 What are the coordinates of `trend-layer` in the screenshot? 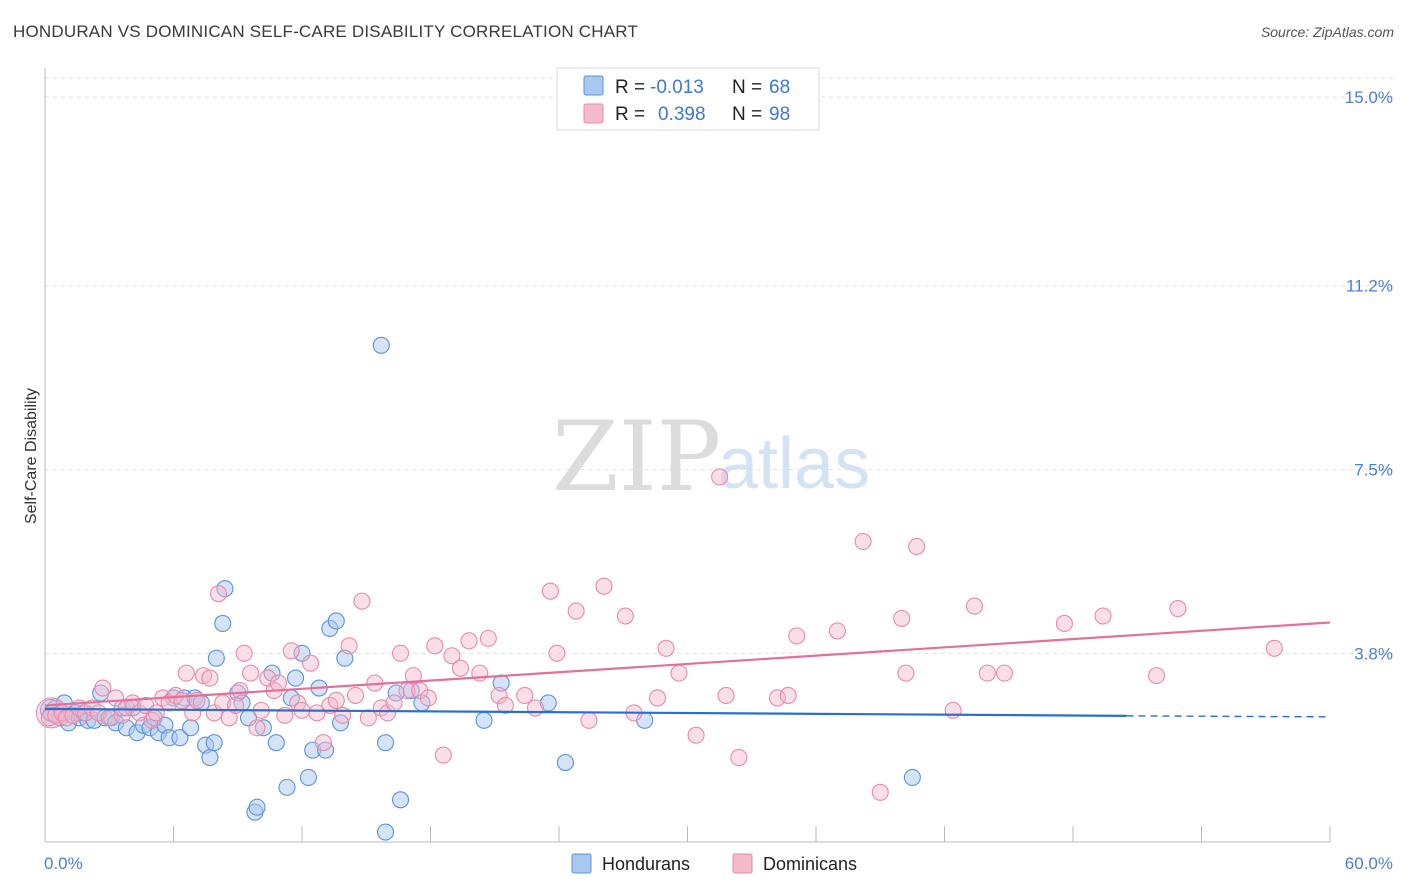 It's located at (687, 669).